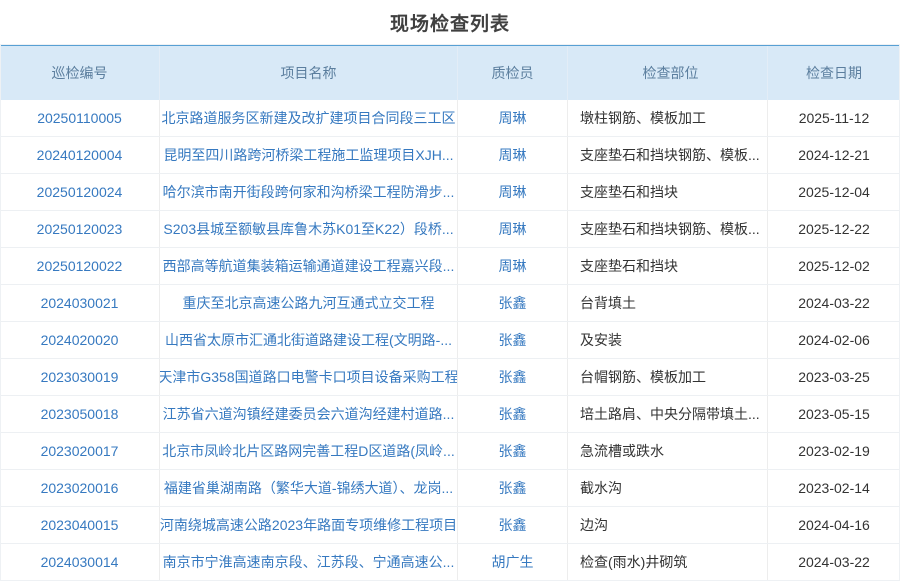 The width and height of the screenshot is (900, 581). What do you see at coordinates (309, 303) in the screenshot?
I see `cell-project: 重庆至北京高速公路九河互通式立交工程` at bounding box center [309, 303].